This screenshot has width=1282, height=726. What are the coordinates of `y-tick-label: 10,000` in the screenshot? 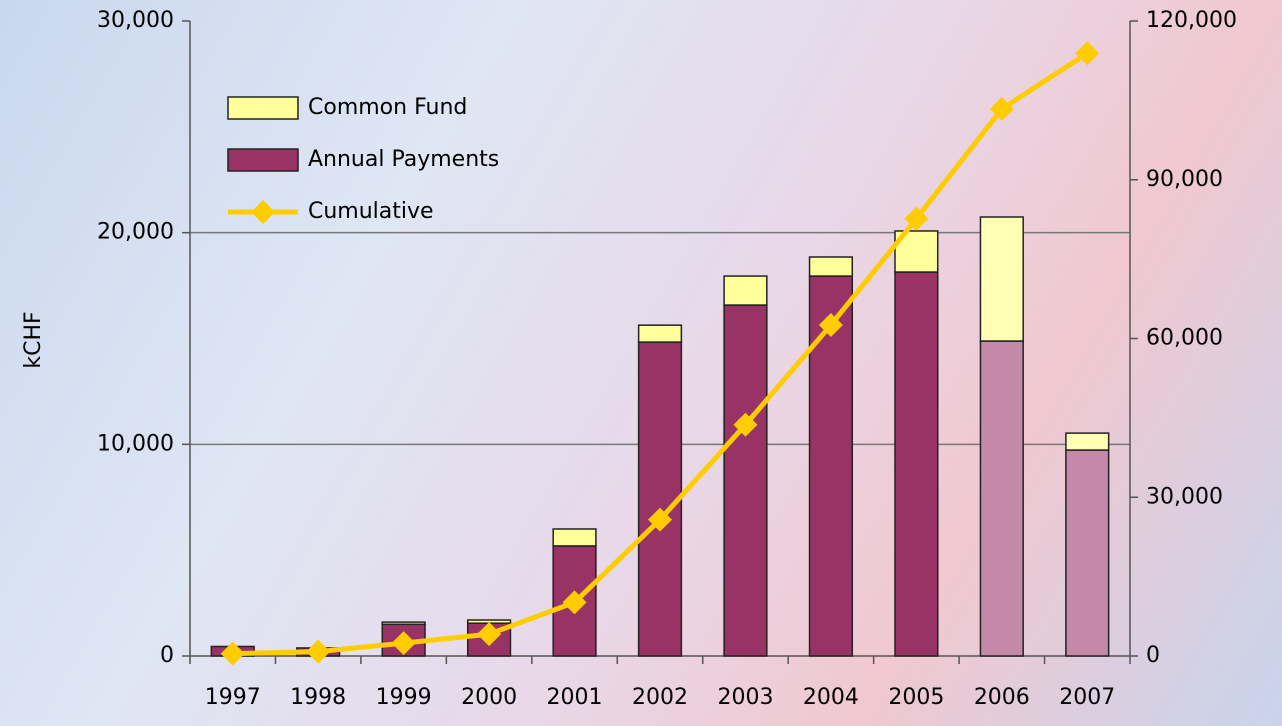 It's located at (135, 443).